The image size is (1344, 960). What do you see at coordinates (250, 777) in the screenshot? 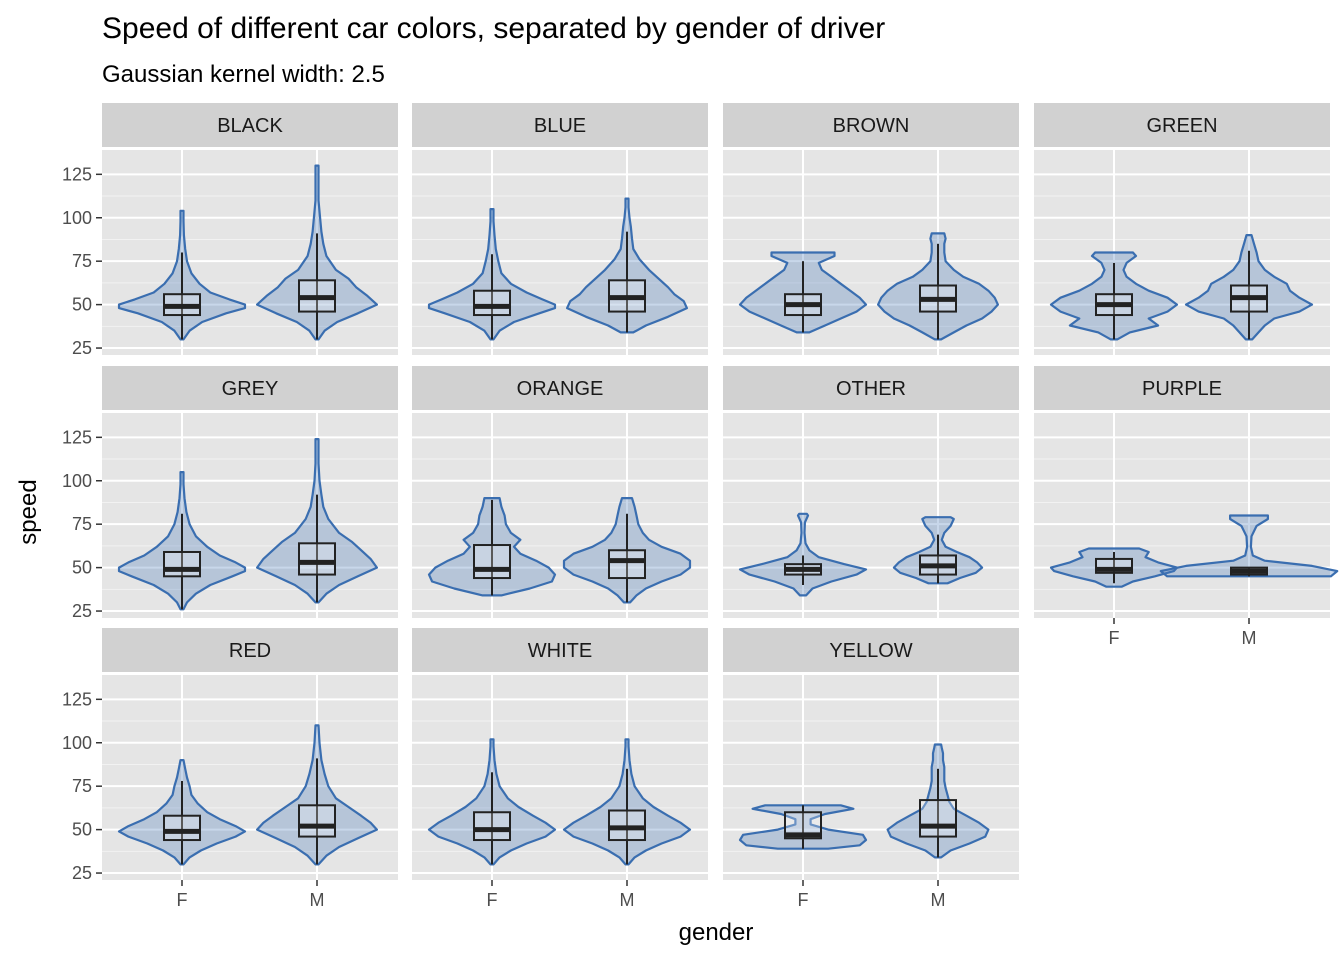
I see `panel-bg-red` at bounding box center [250, 777].